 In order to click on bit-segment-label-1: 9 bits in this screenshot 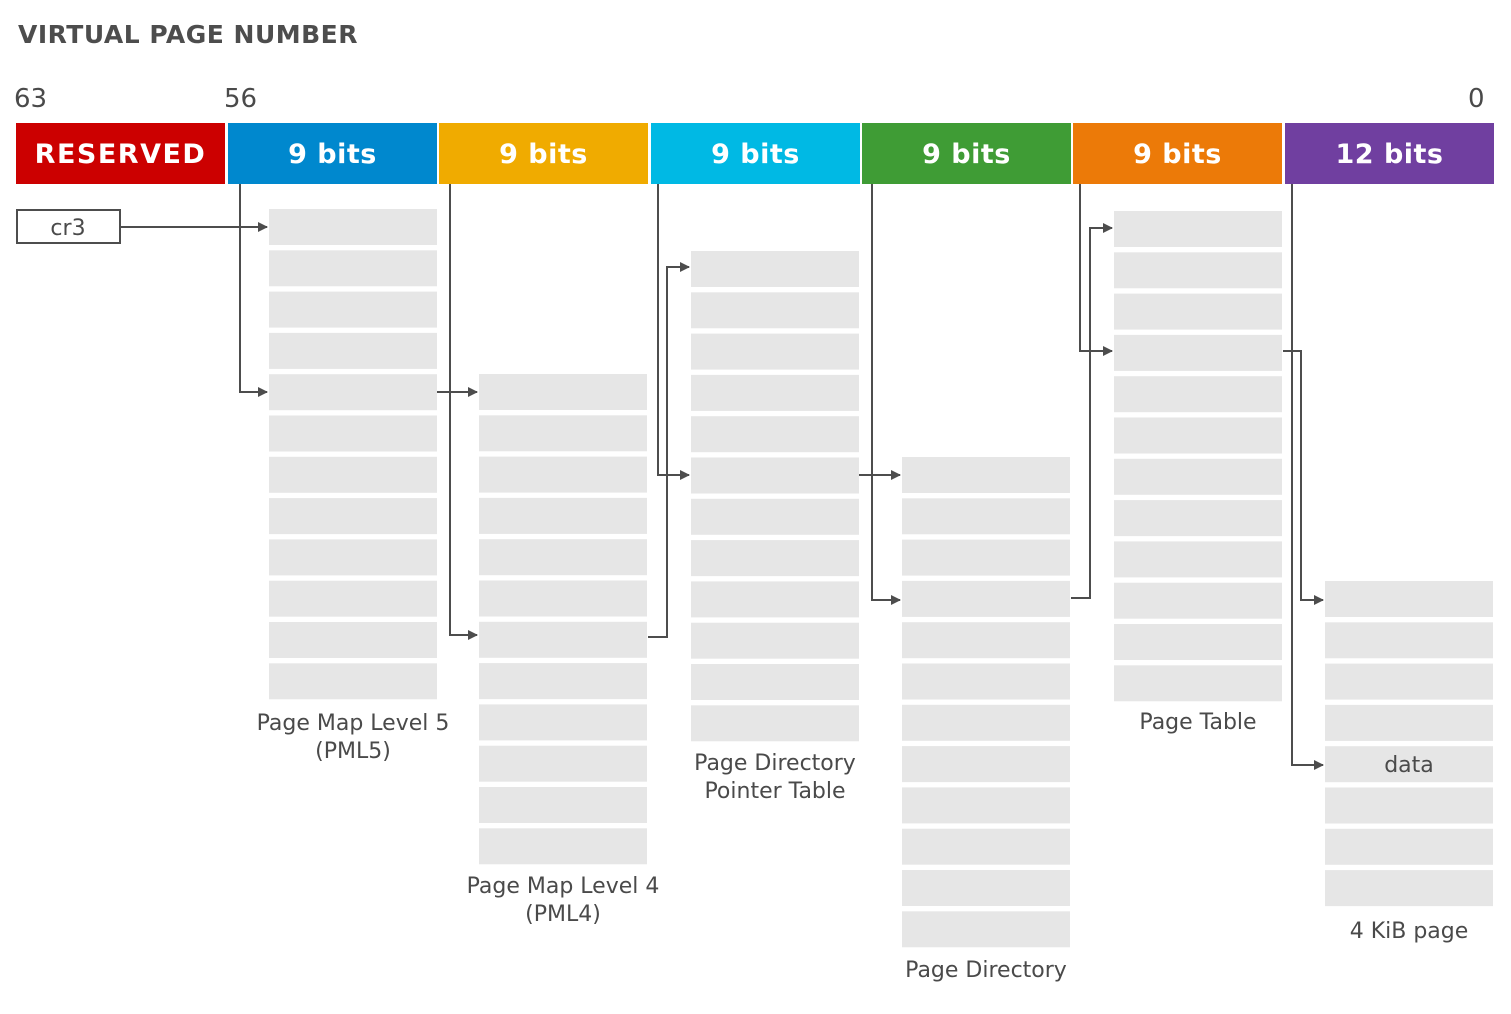, I will do `click(332, 154)`.